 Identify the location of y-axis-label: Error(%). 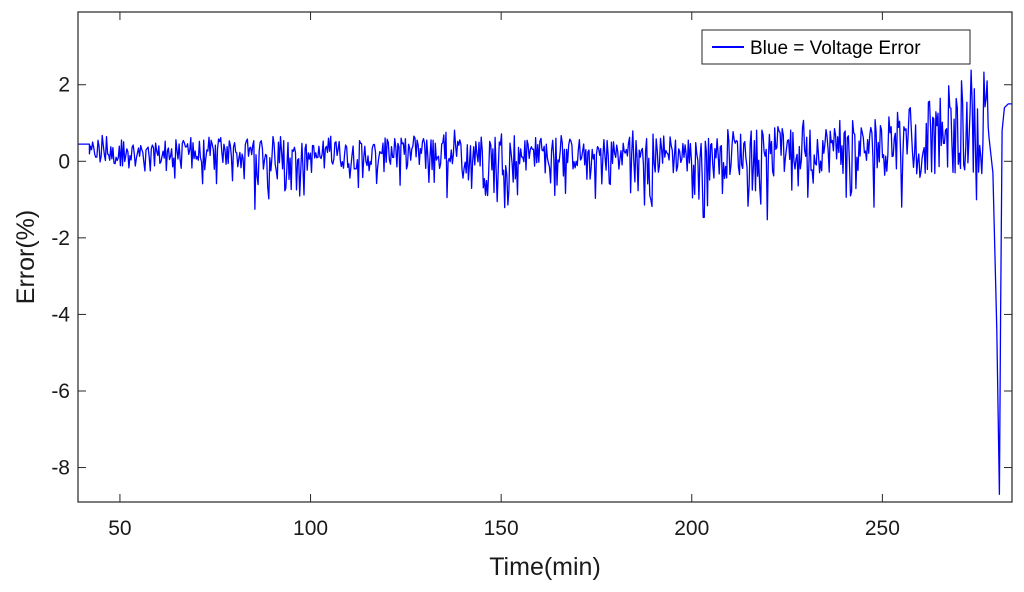
(26, 257).